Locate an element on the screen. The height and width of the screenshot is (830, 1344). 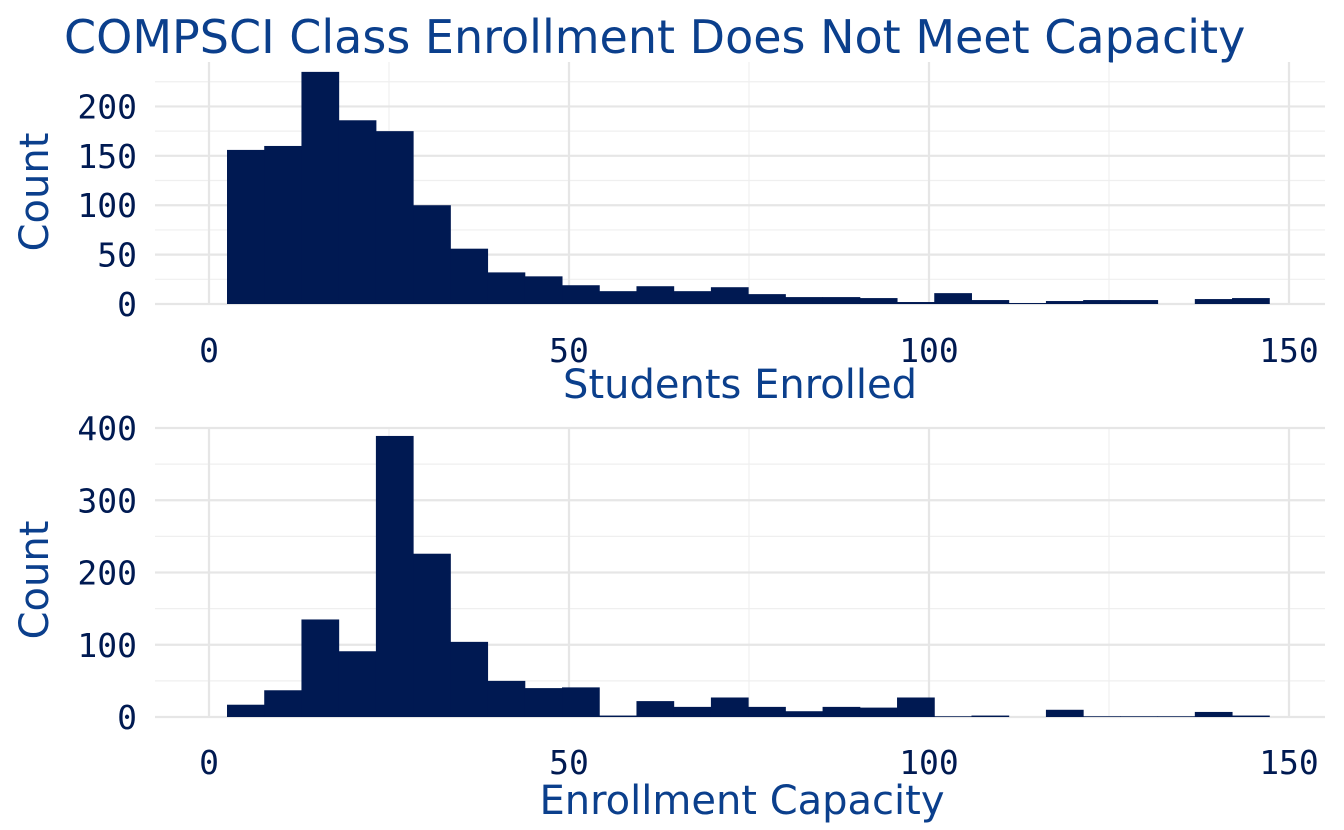
enrolled-x-tick-label: 150 is located at coordinates (1289, 350).